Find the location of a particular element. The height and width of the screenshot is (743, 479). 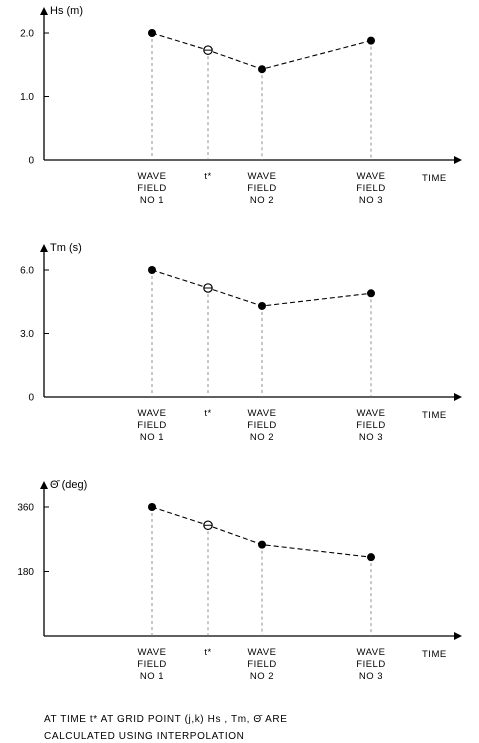

y-tick-label: 3.0 is located at coordinates (27, 334).